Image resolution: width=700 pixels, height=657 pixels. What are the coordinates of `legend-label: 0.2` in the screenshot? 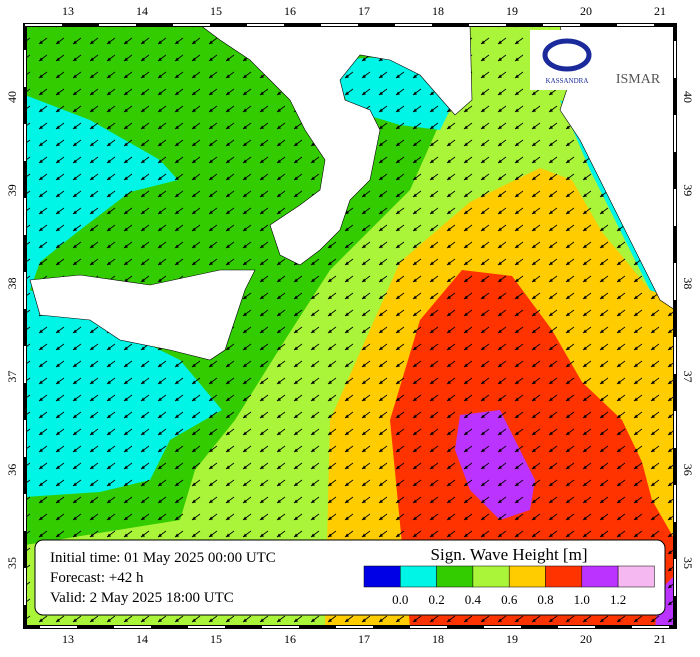 It's located at (436, 599).